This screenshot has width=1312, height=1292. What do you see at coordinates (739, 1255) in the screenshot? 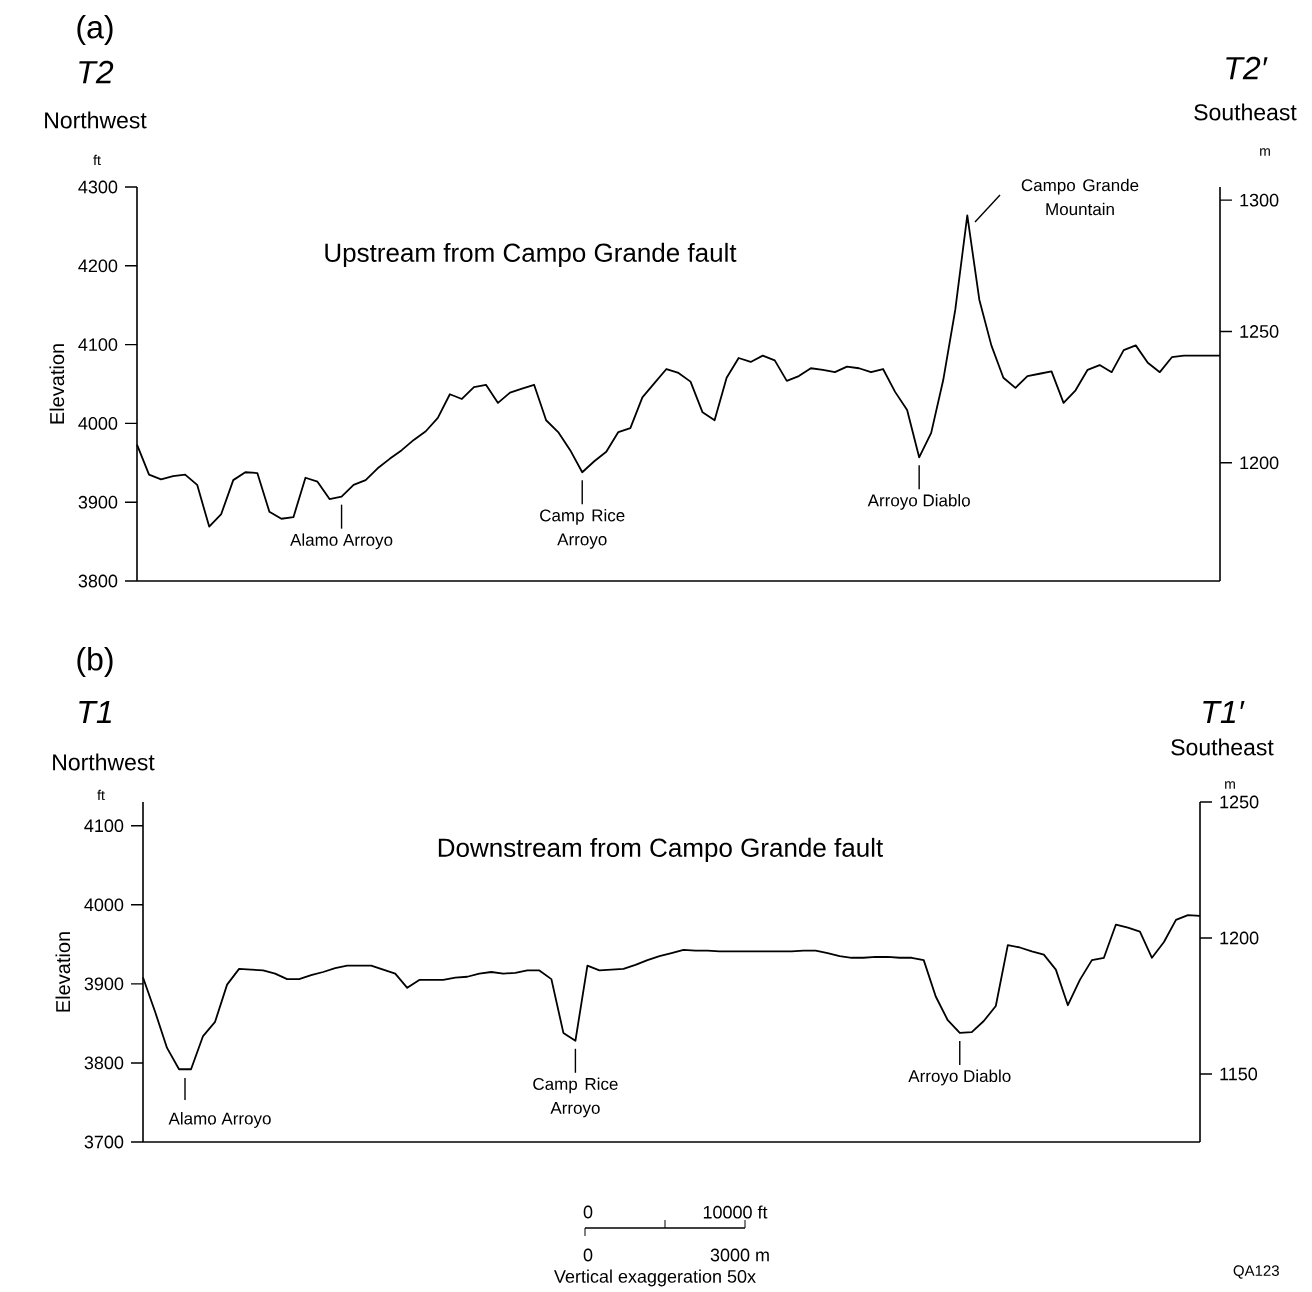
I see `text: 3000 m` at bounding box center [739, 1255].